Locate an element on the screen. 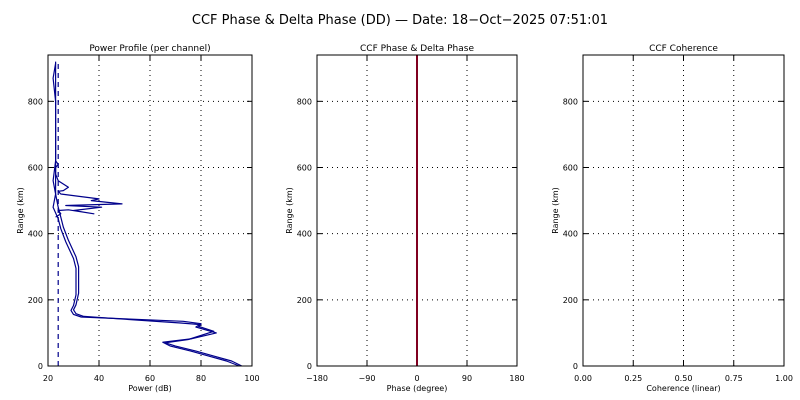  panel-title: CCF Coherence is located at coordinates (683, 49).